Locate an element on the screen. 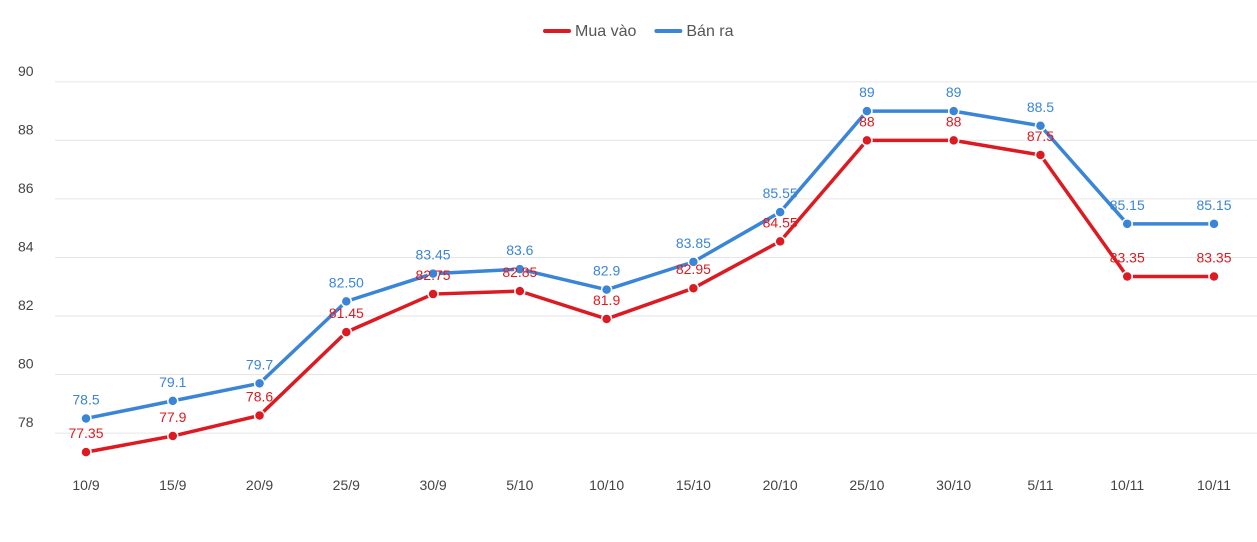 The width and height of the screenshot is (1257, 542). series-ban-ra-data-label: 85.55 is located at coordinates (780, 193).